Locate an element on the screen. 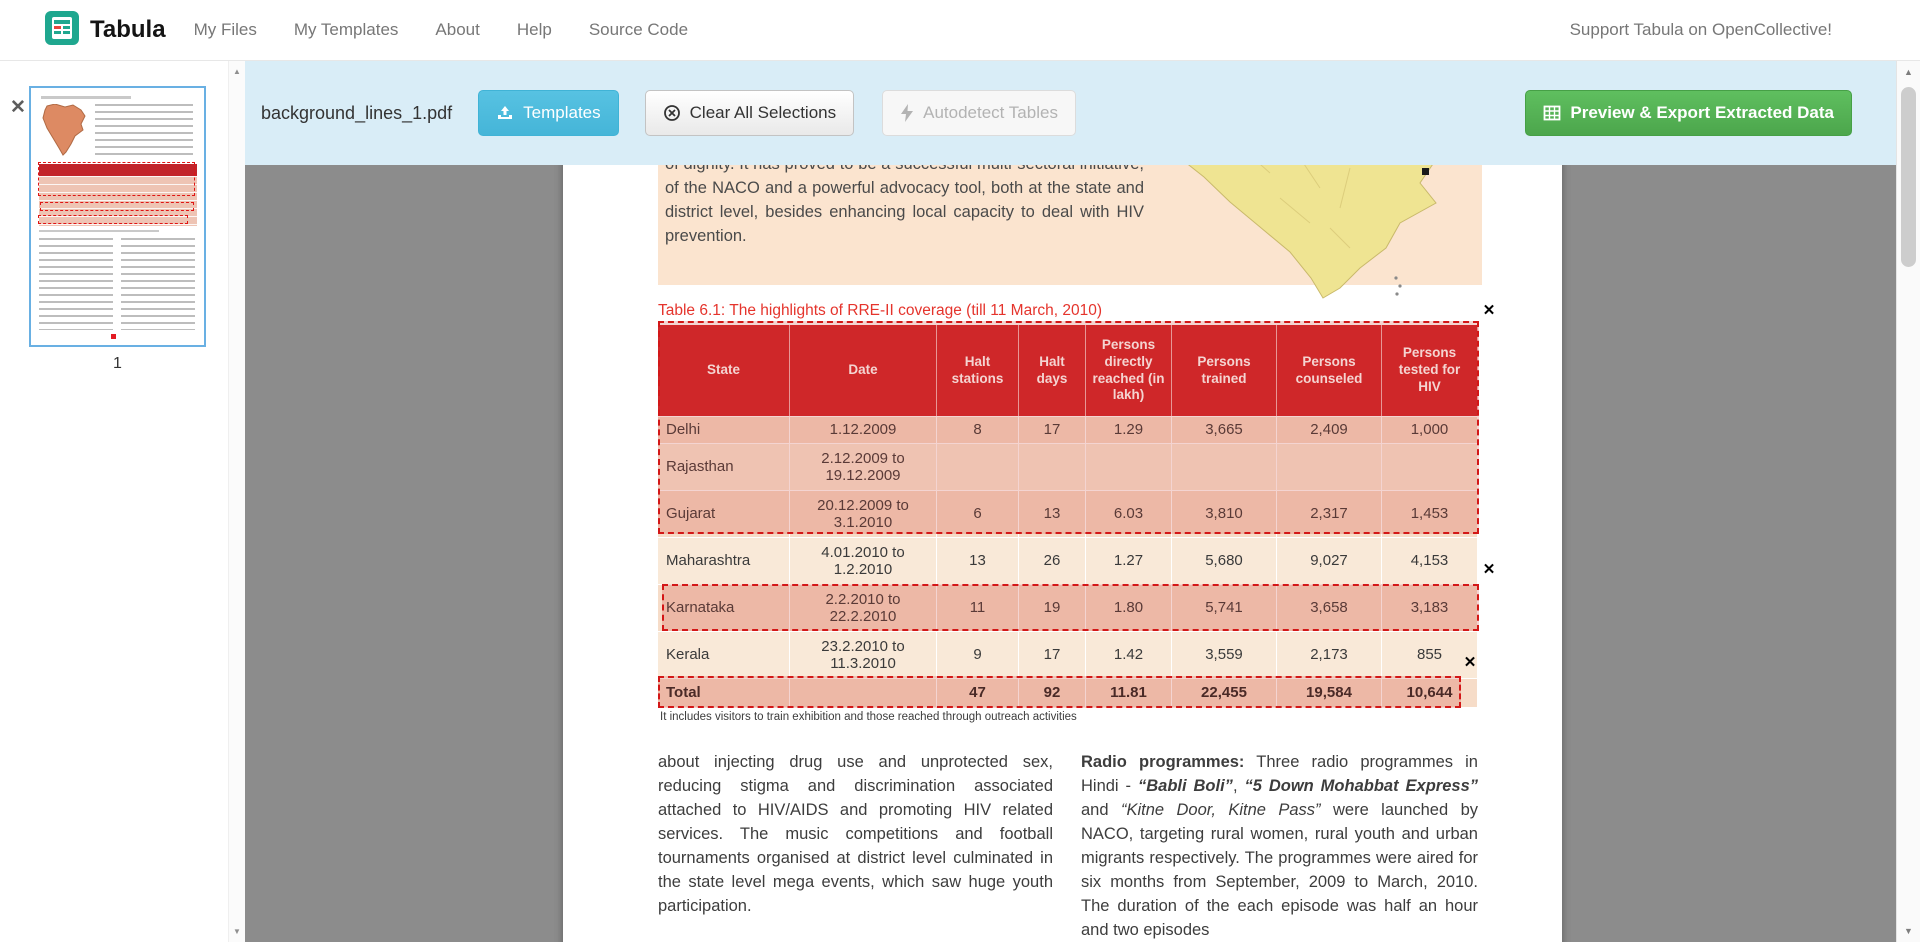  nav-item-source-code: Source Code is located at coordinates (638, 29).